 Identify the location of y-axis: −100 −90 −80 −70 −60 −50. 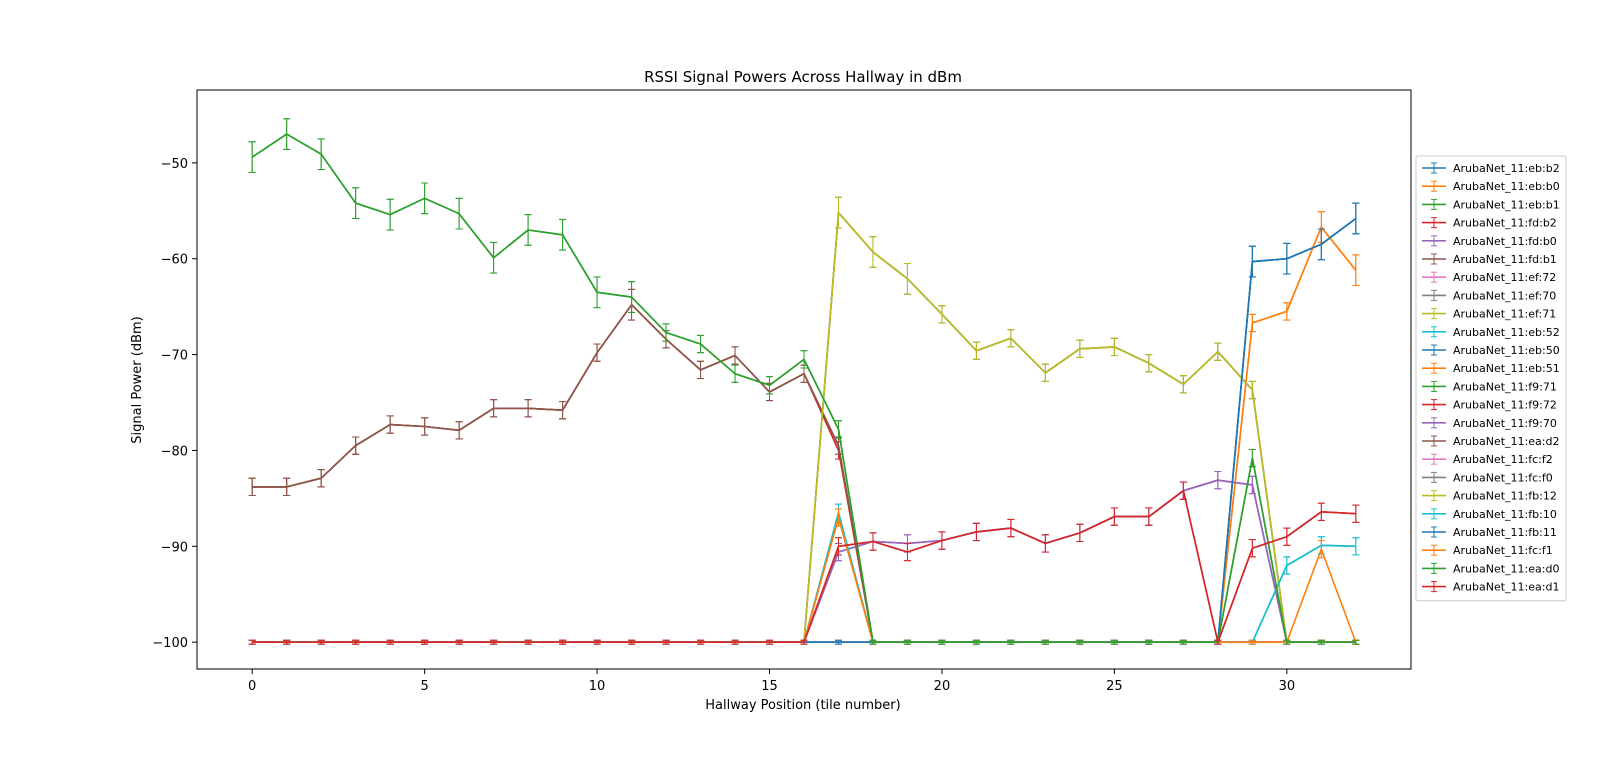
(174, 404).